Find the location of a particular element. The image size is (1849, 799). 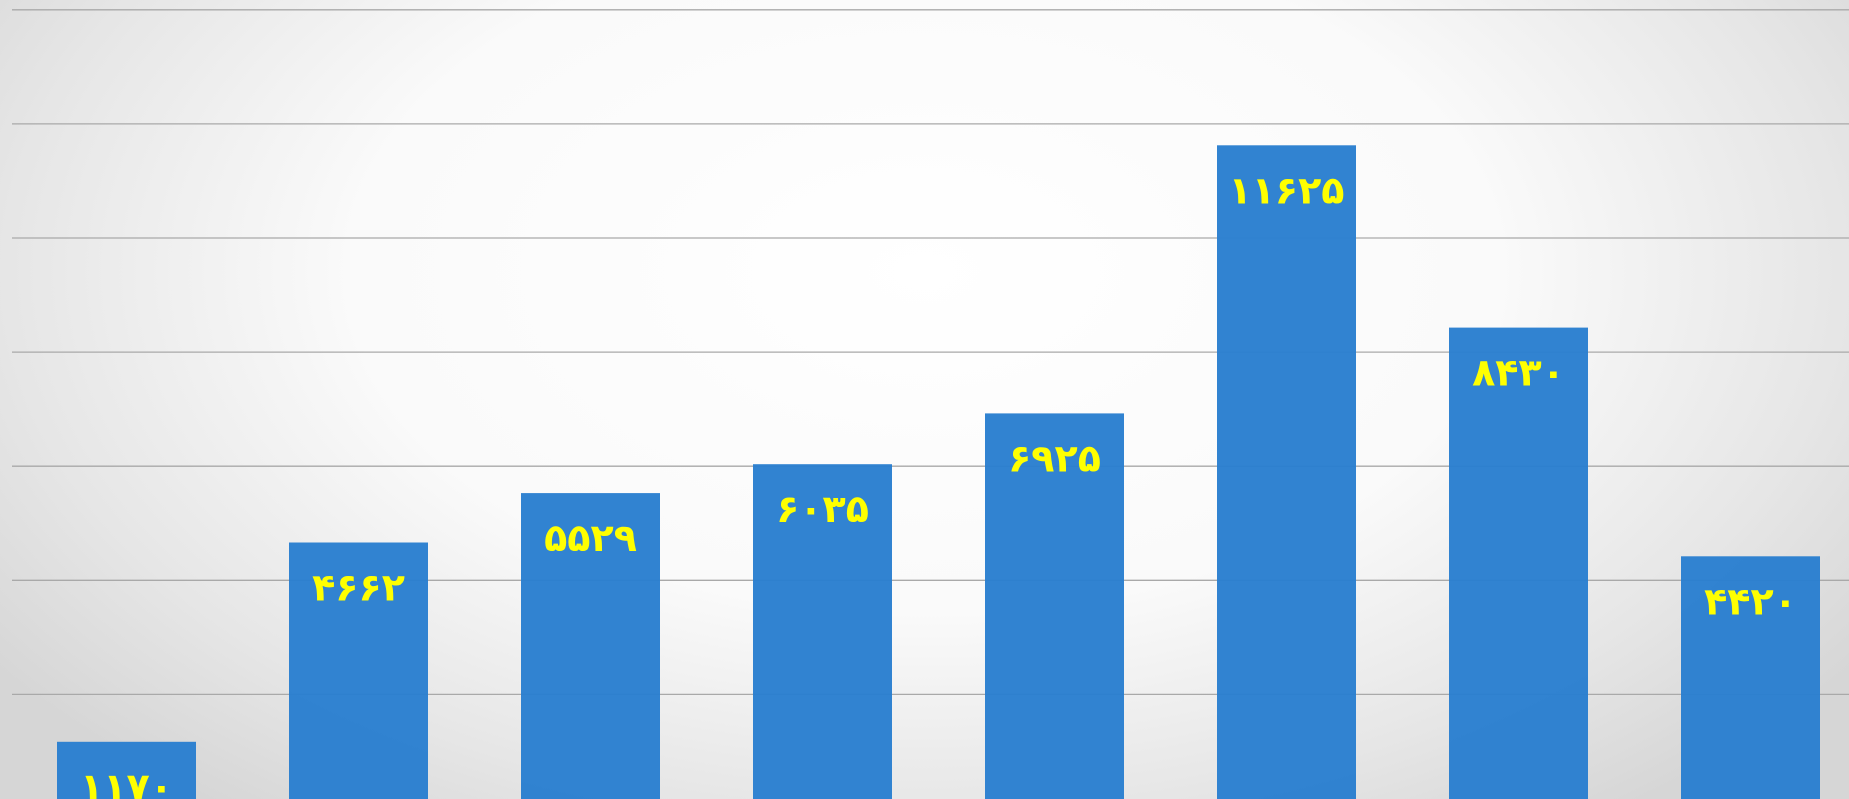

bar-value-label-7: ۸۴۳۰ is located at coordinates (1518, 373).